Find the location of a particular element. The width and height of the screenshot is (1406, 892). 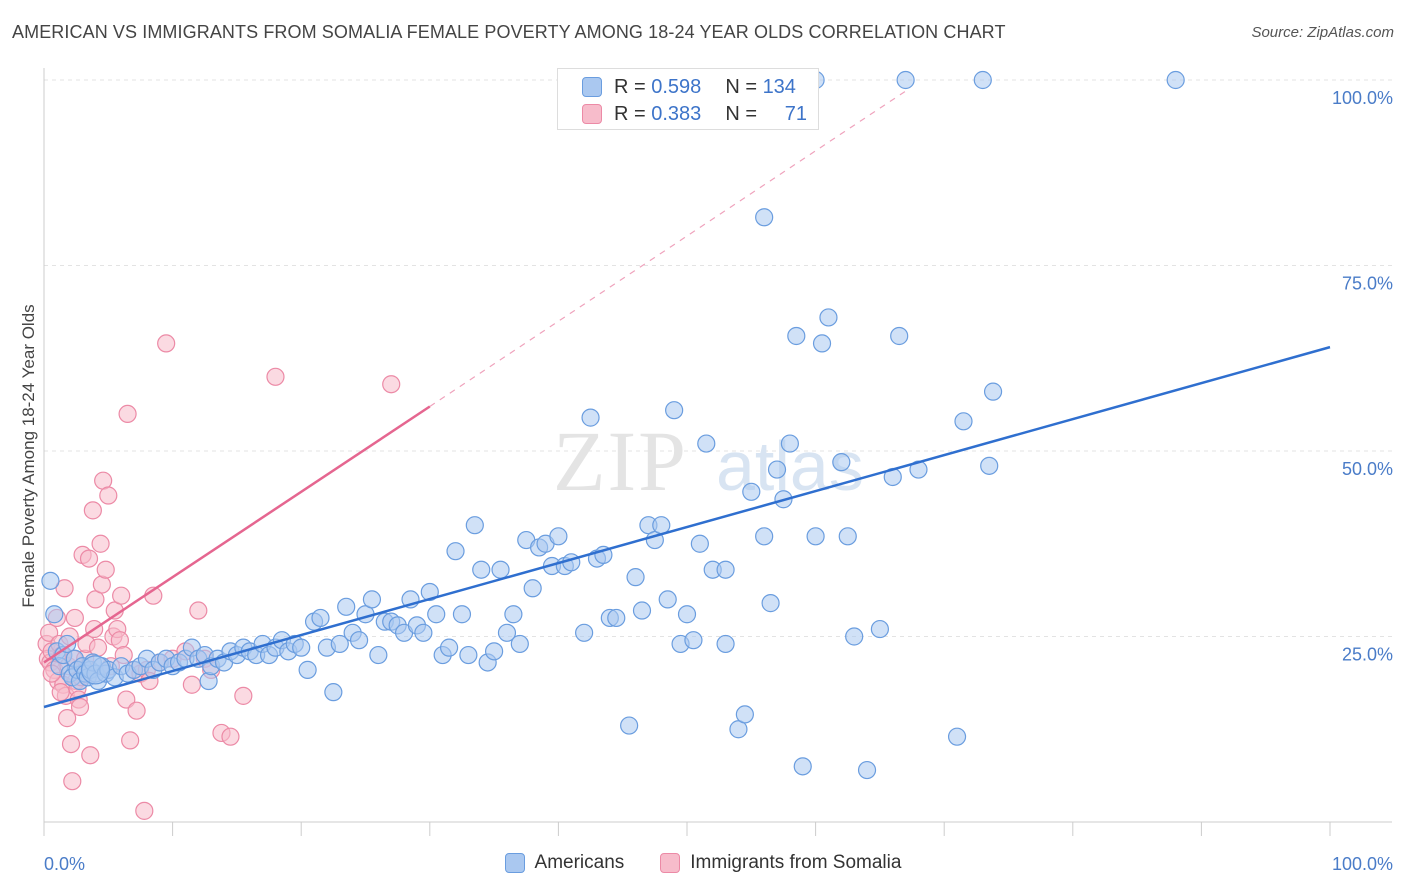

legend-somalia-swatch is located at coordinates (670, 863).